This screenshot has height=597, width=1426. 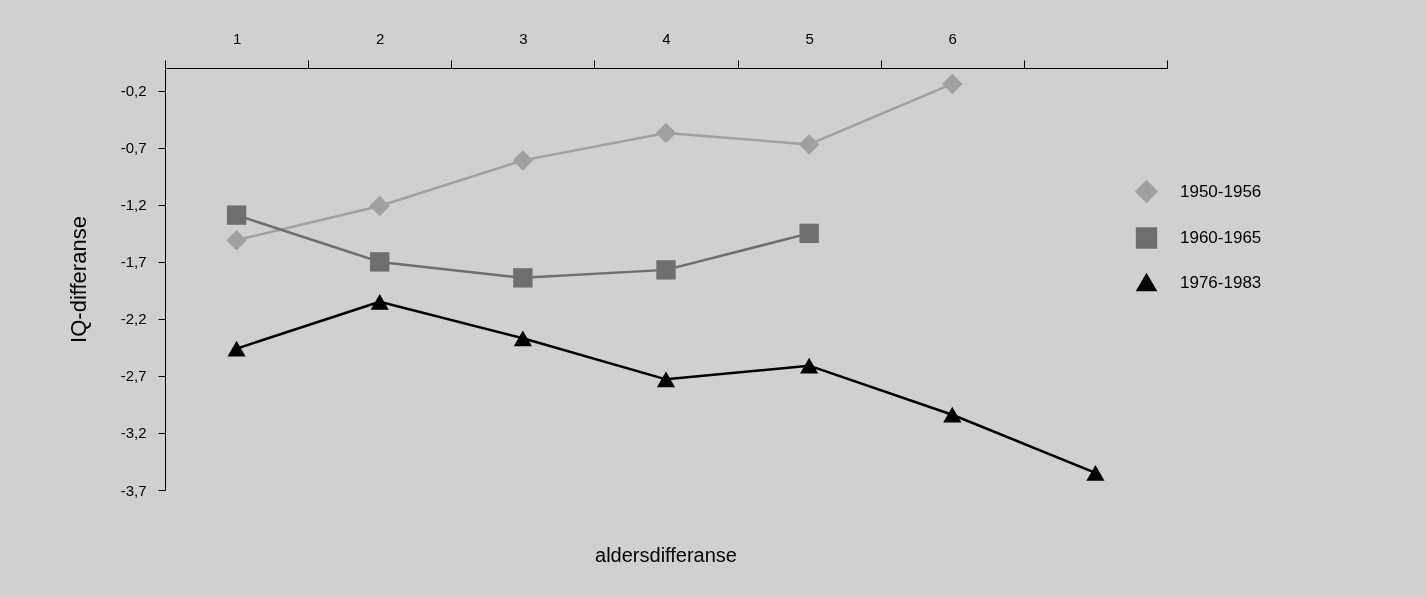 What do you see at coordinates (133, 376) in the screenshot?
I see `y-tick-label: -2,7` at bounding box center [133, 376].